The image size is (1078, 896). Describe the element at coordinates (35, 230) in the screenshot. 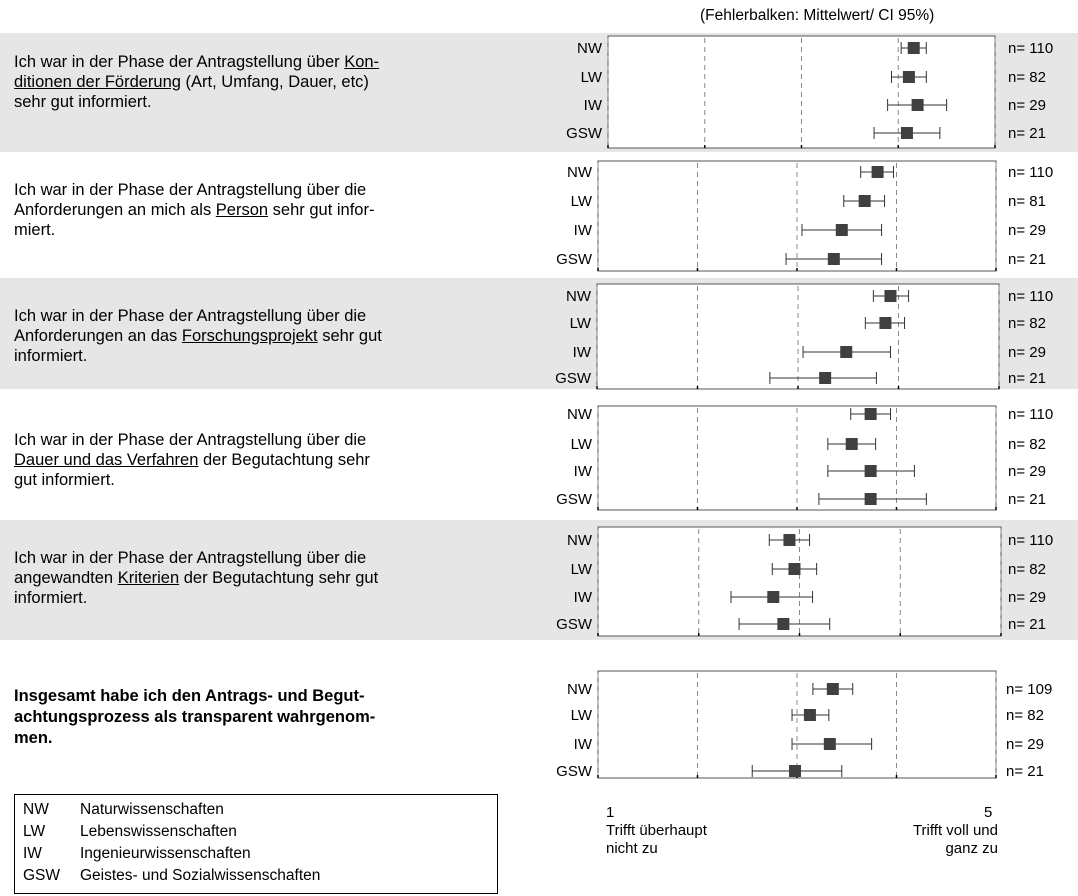

I see `question-text-segment: miert.` at that location.